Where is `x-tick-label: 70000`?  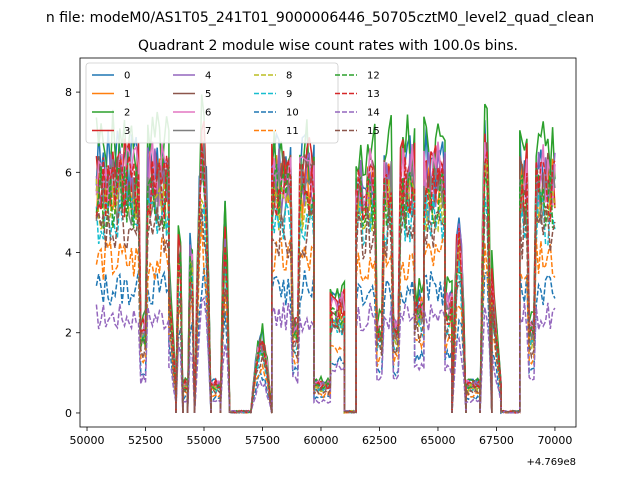
x-tick-label: 70000 is located at coordinates (554, 440).